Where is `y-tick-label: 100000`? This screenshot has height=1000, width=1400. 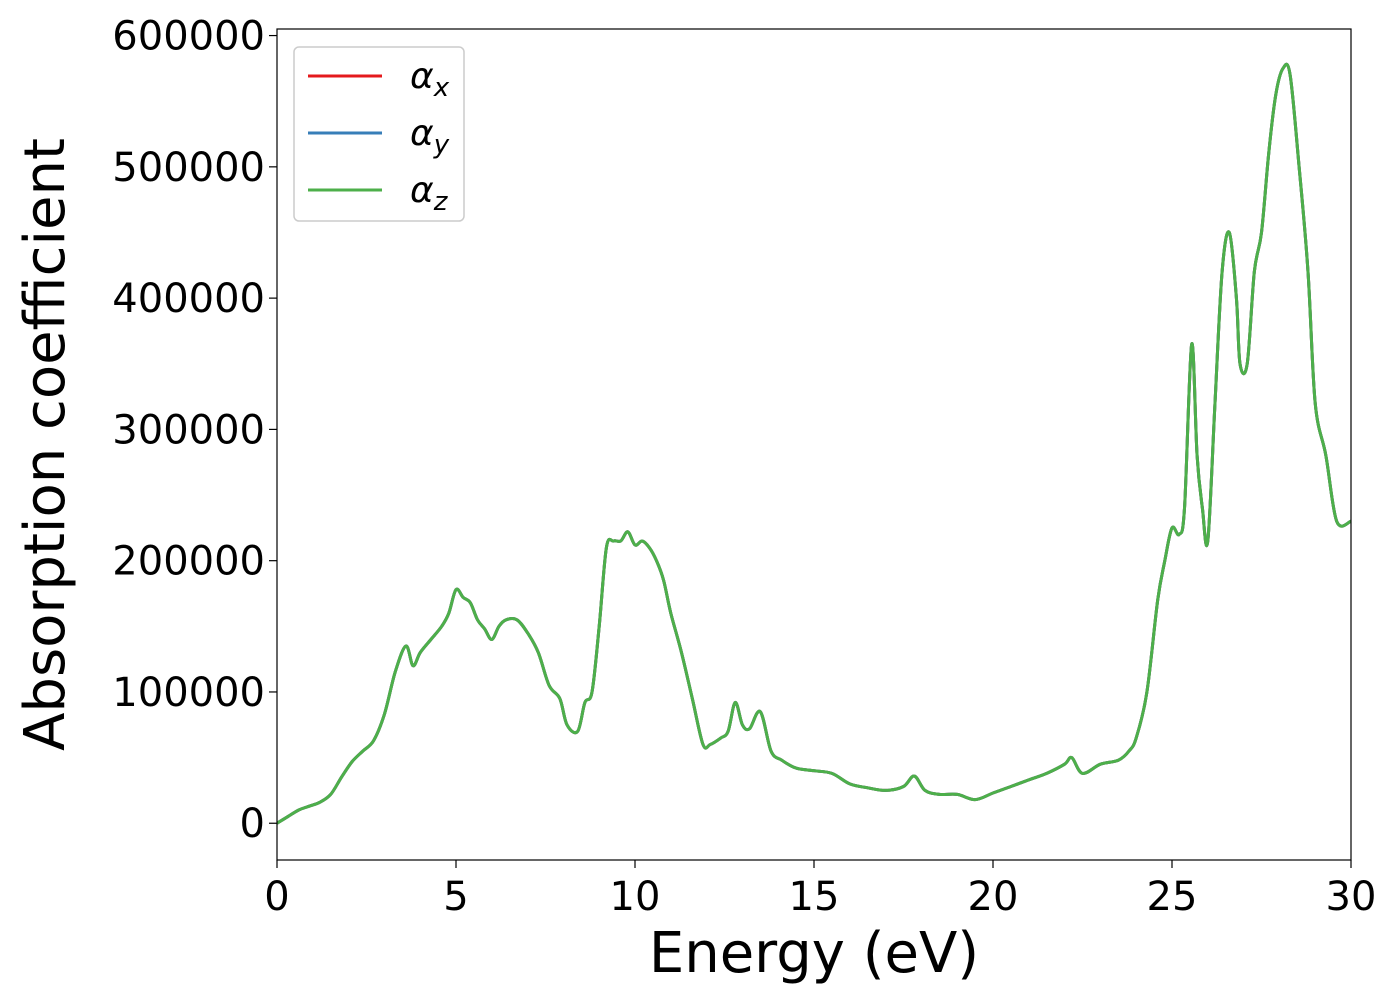 y-tick-label: 100000 is located at coordinates (188, 693).